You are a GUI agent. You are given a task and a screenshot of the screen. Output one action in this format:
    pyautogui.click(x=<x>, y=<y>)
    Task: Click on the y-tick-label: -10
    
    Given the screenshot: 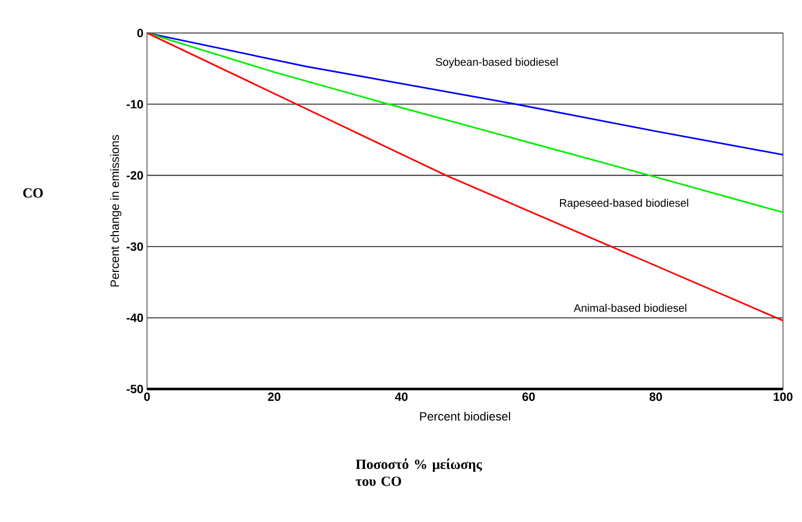 What is the action you would take?
    pyautogui.click(x=134, y=104)
    